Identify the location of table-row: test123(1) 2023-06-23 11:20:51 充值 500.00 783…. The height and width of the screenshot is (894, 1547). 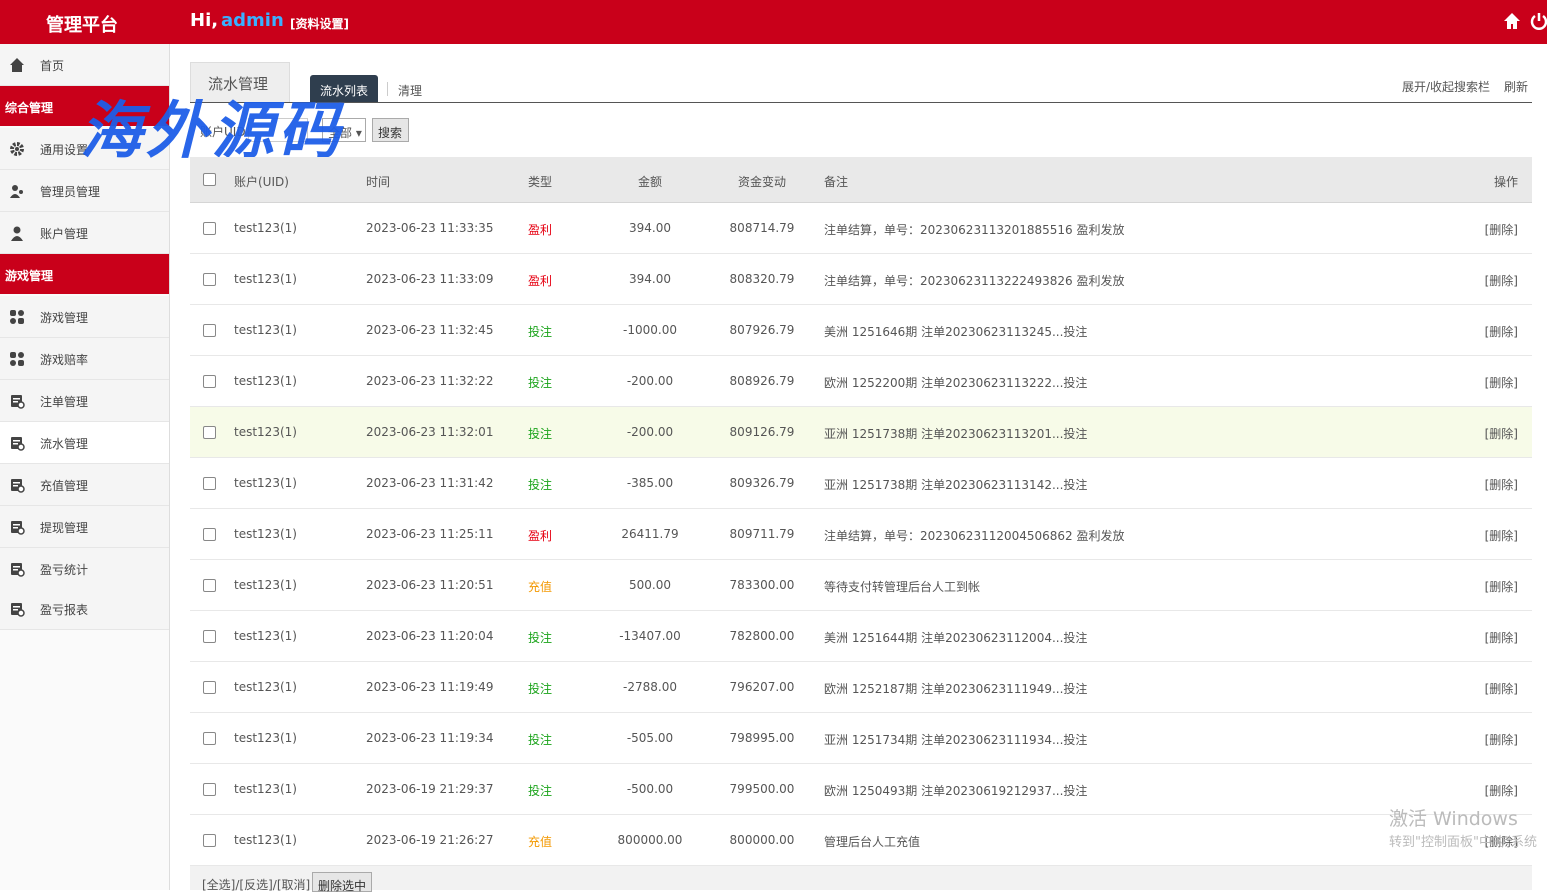
(861, 585).